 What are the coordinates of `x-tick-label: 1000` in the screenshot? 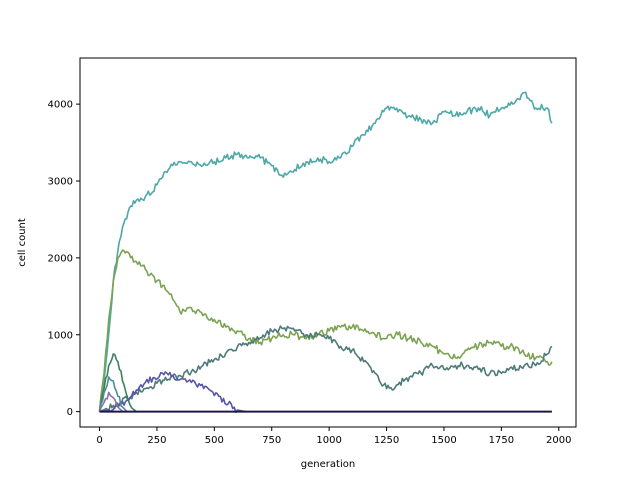 It's located at (328, 440).